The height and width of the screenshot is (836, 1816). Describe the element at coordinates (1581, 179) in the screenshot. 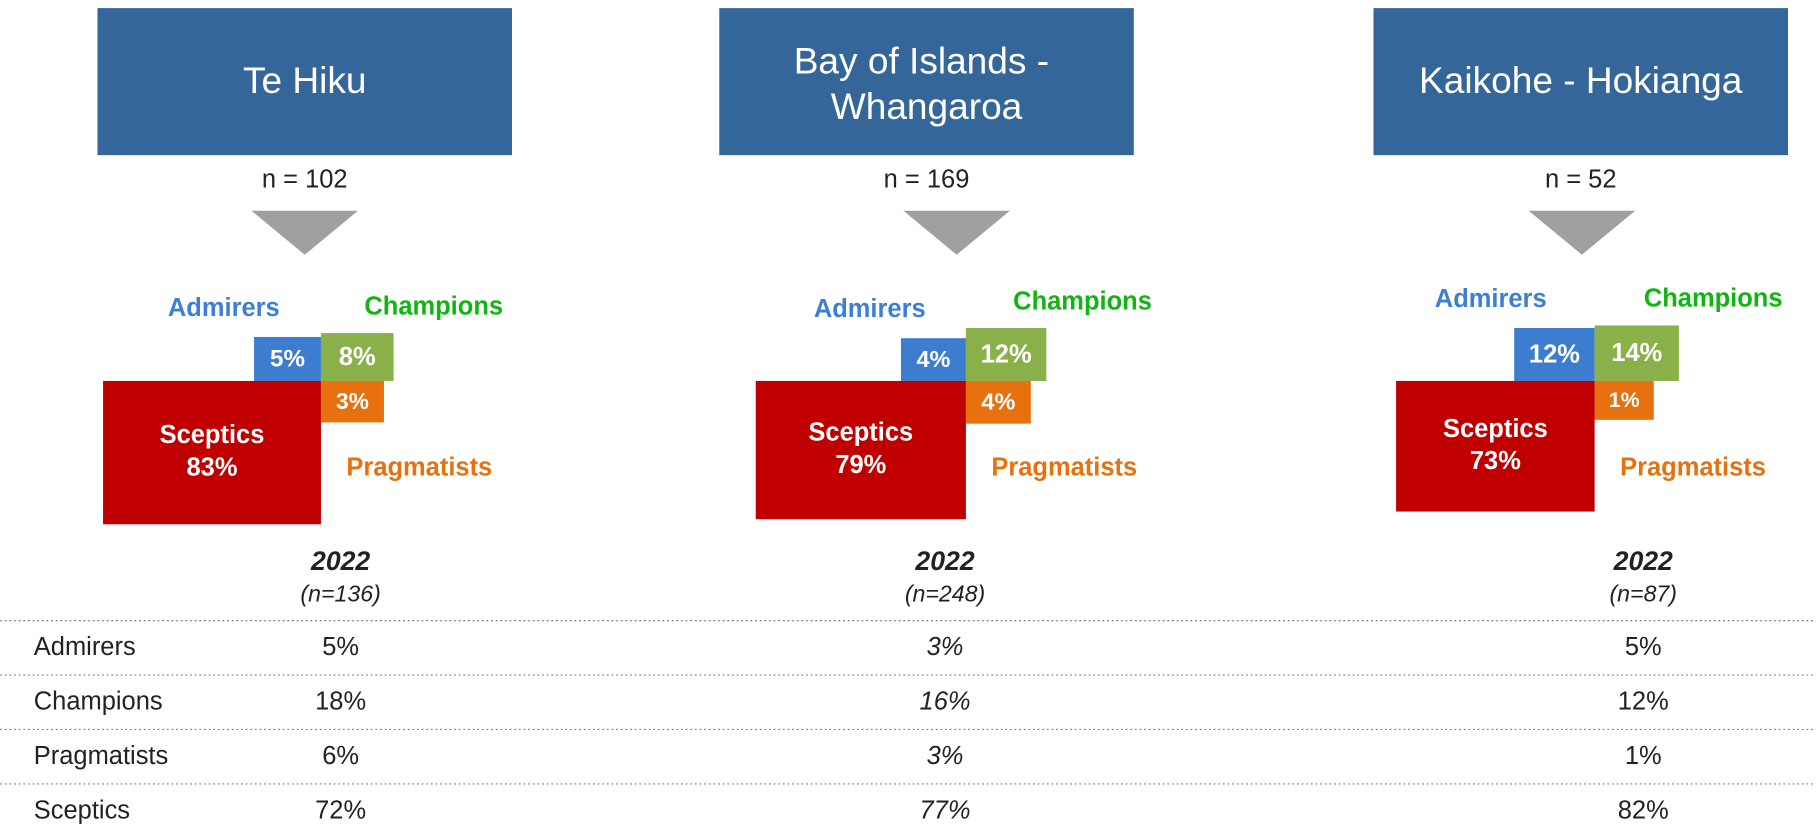

I see `sample-size: n = 52` at that location.